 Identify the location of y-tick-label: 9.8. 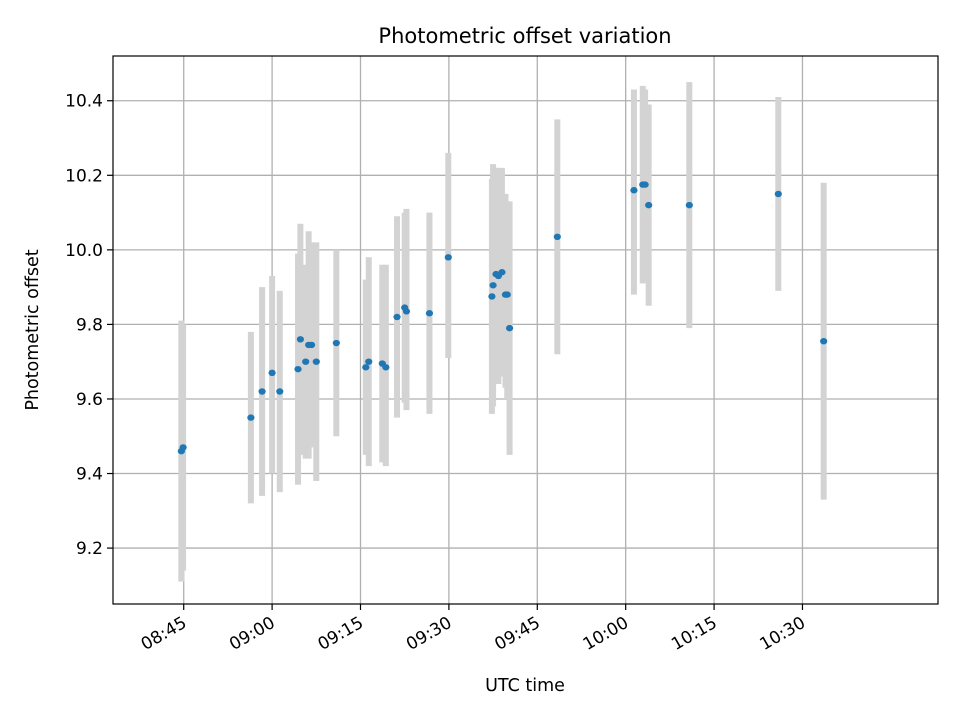
(89, 325).